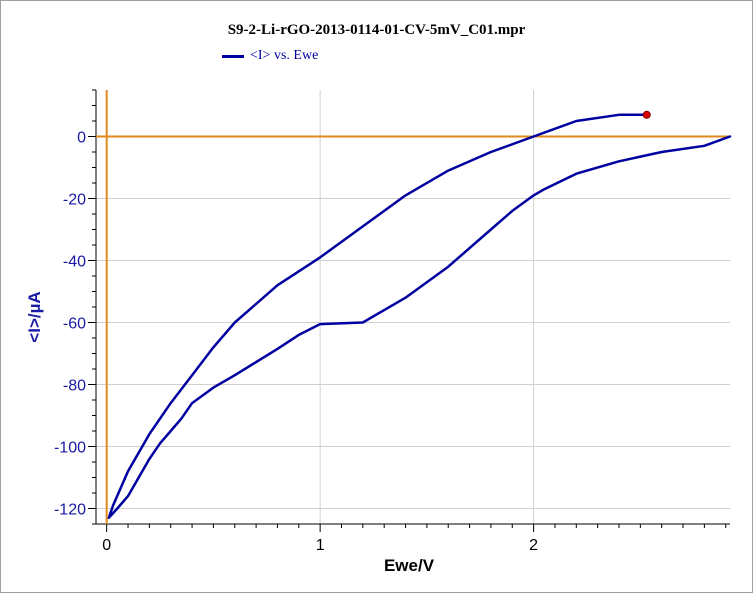 This screenshot has height=593, width=753. I want to click on y-tick-label: -80, so click(74, 386).